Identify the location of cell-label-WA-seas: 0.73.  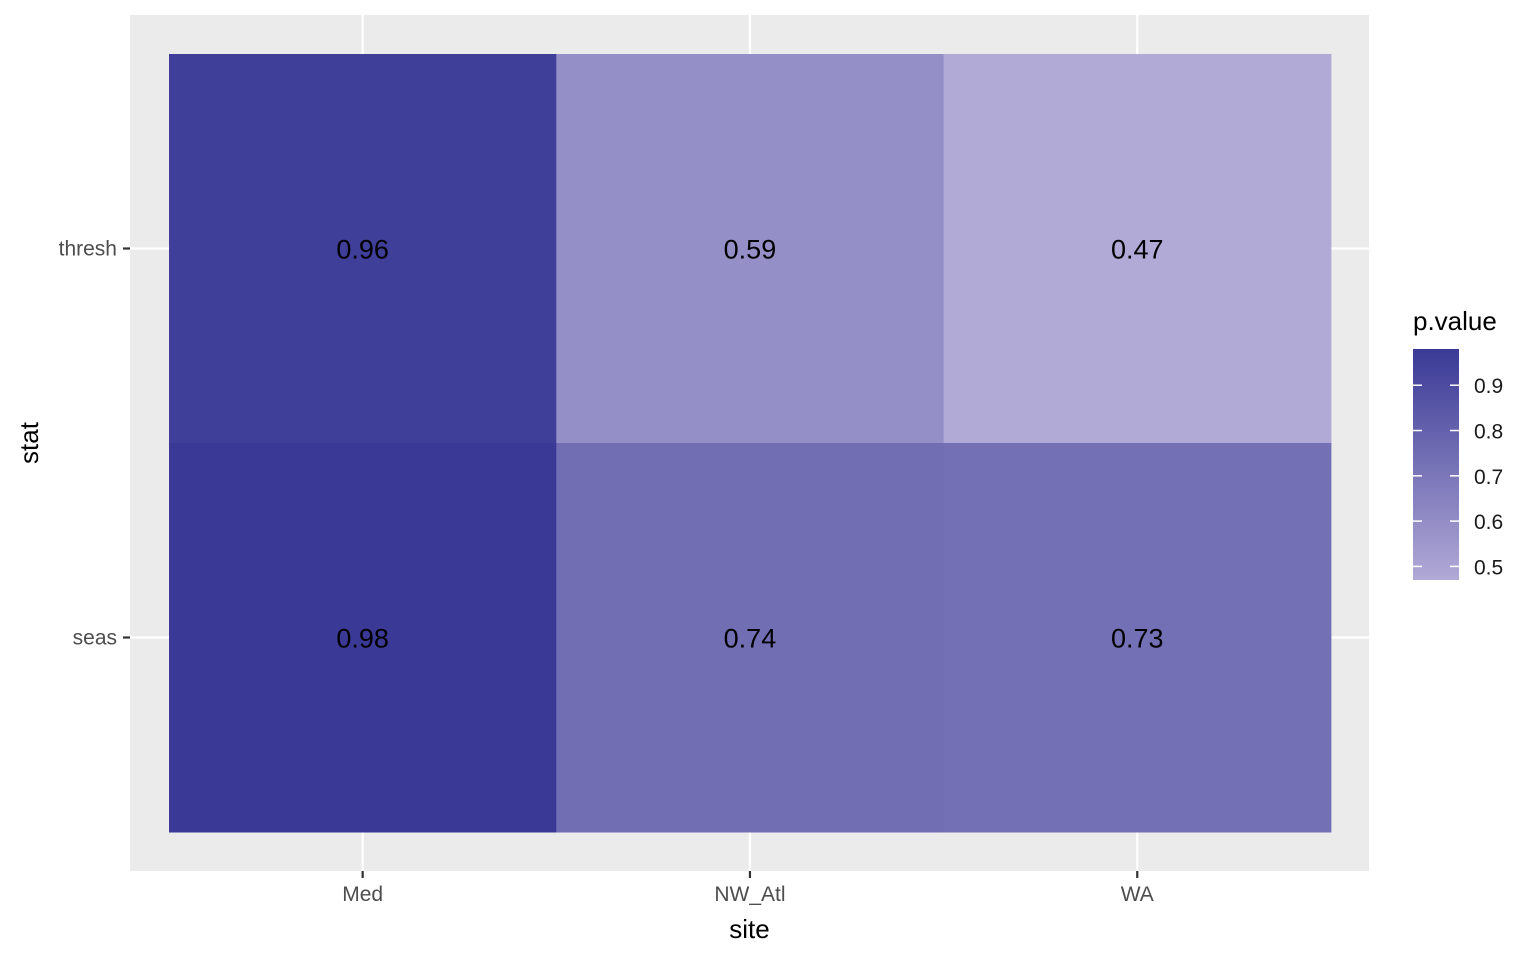
(1137, 639).